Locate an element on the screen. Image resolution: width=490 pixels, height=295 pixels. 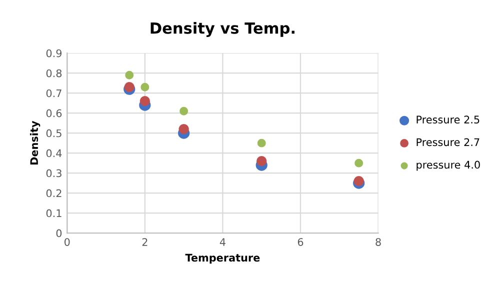
y-tick-label: 0.7 is located at coordinates (54, 93).